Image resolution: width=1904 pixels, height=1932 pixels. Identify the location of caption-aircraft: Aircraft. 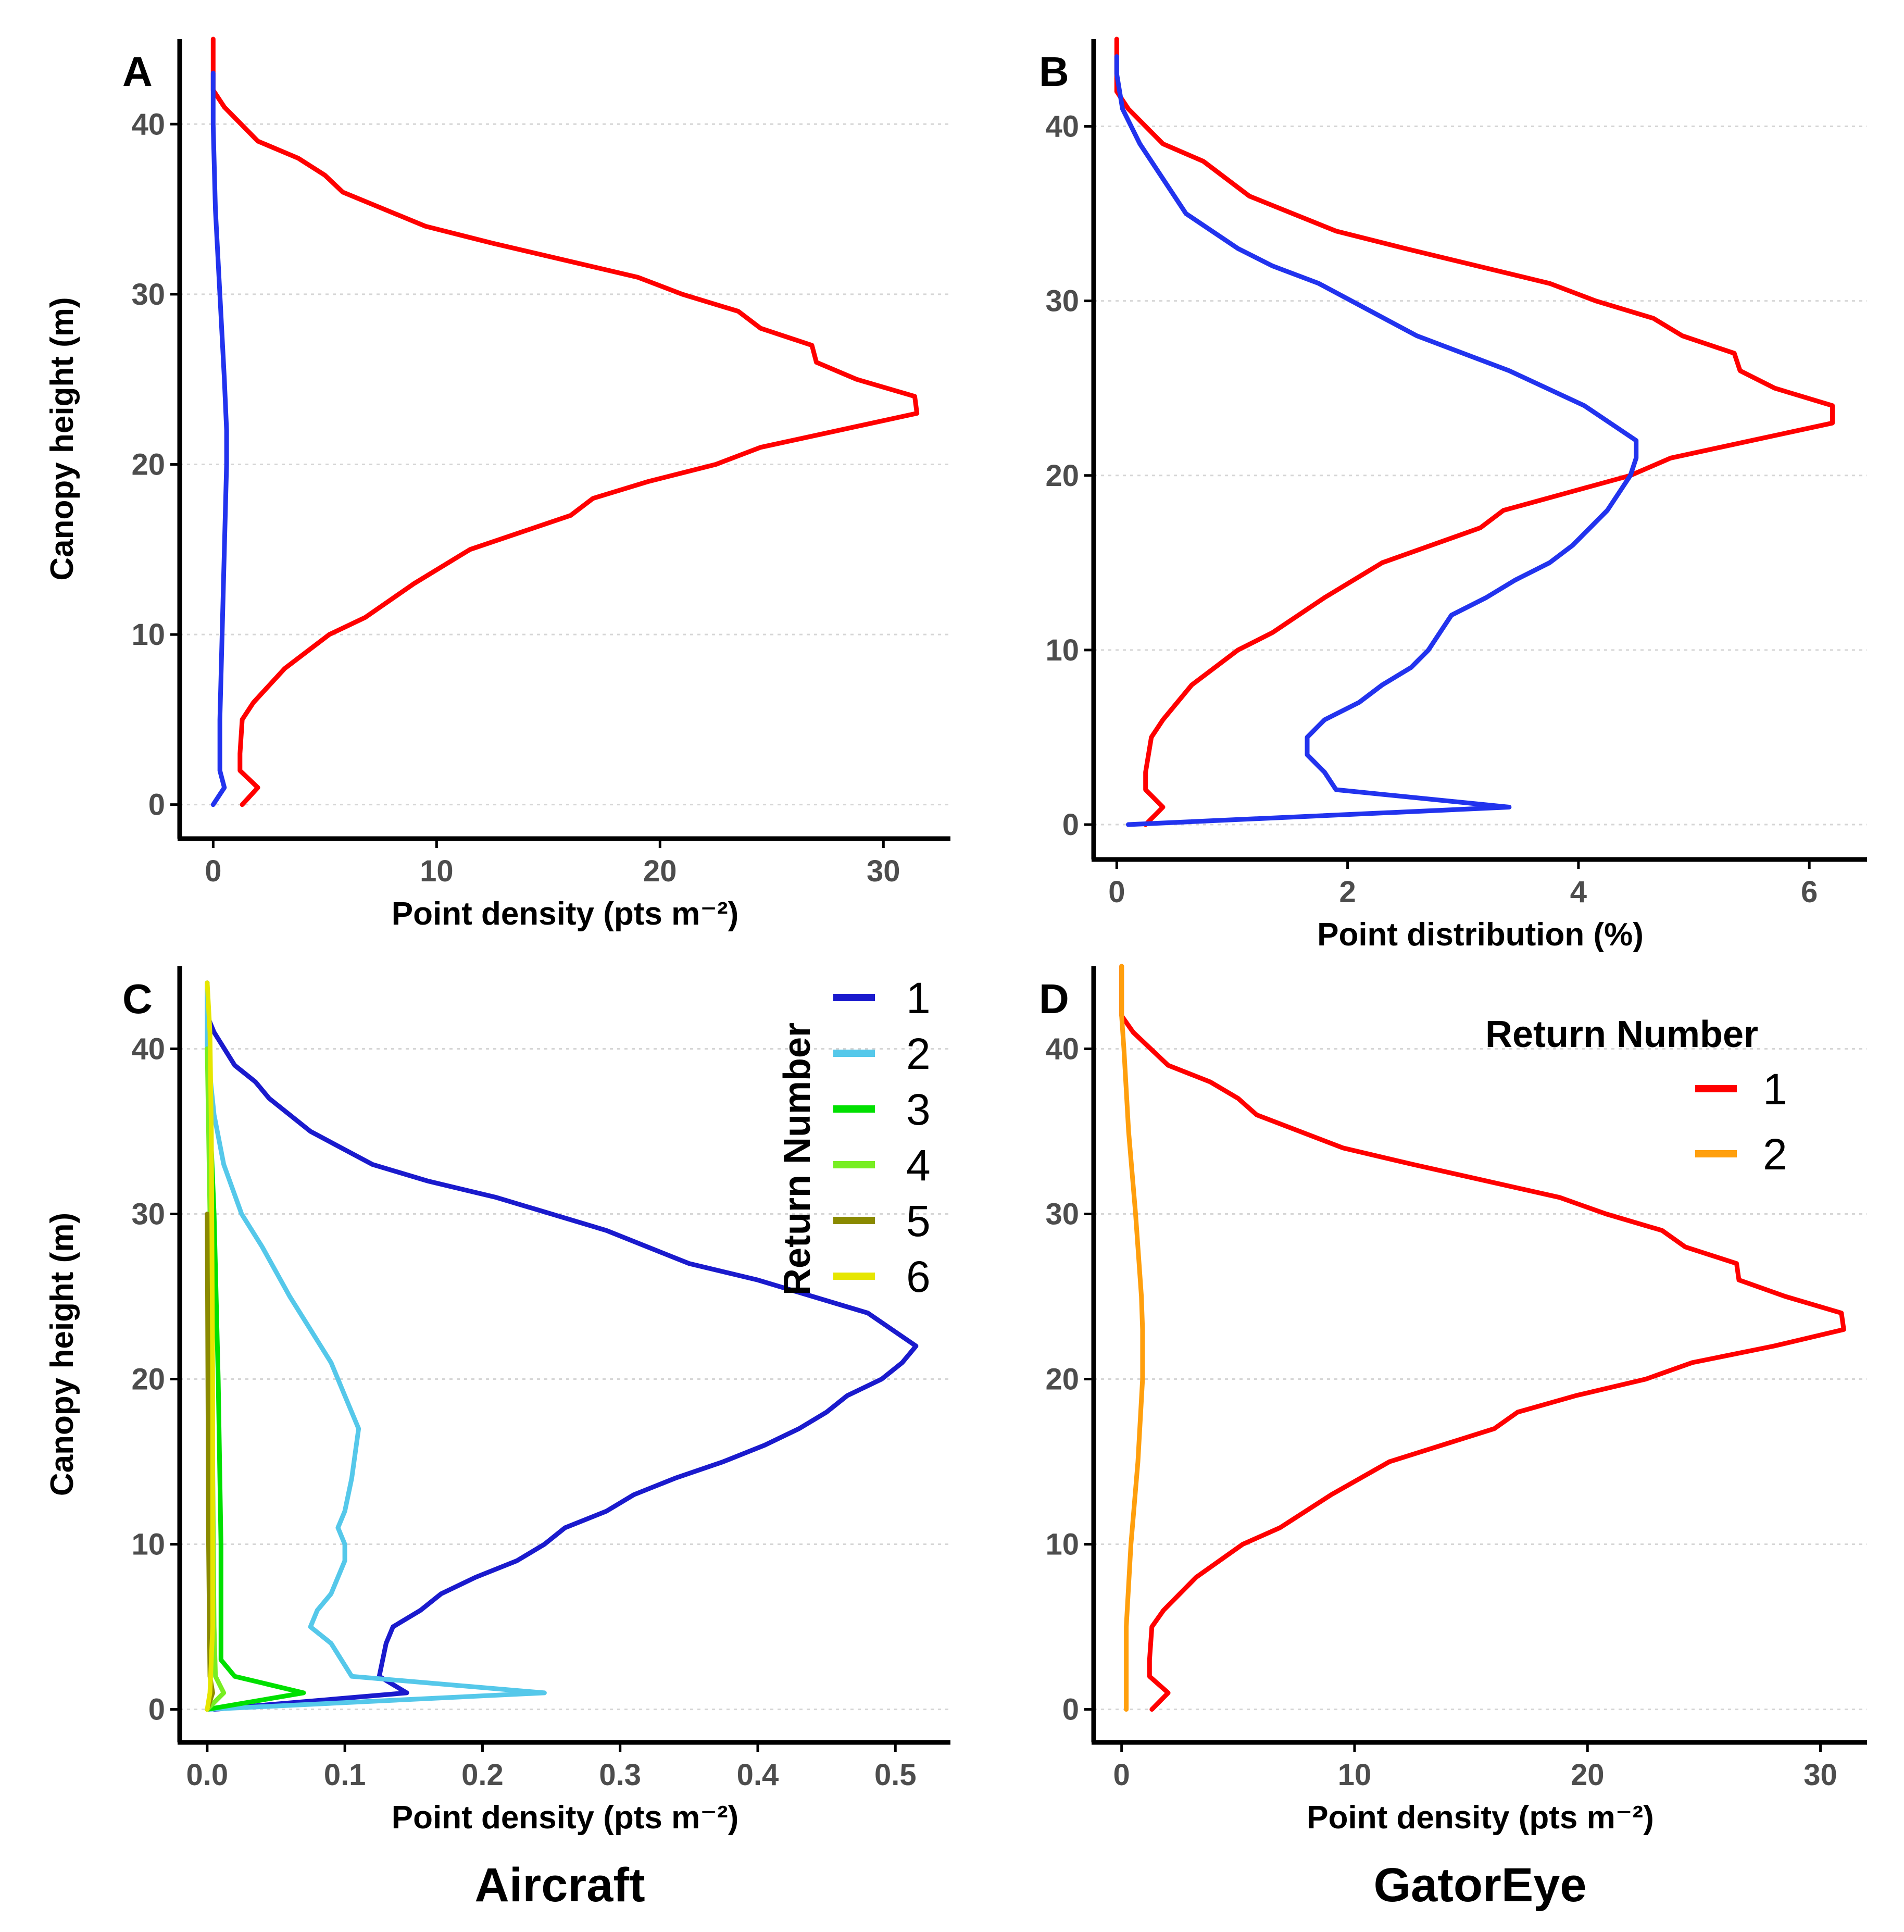
(559, 1885).